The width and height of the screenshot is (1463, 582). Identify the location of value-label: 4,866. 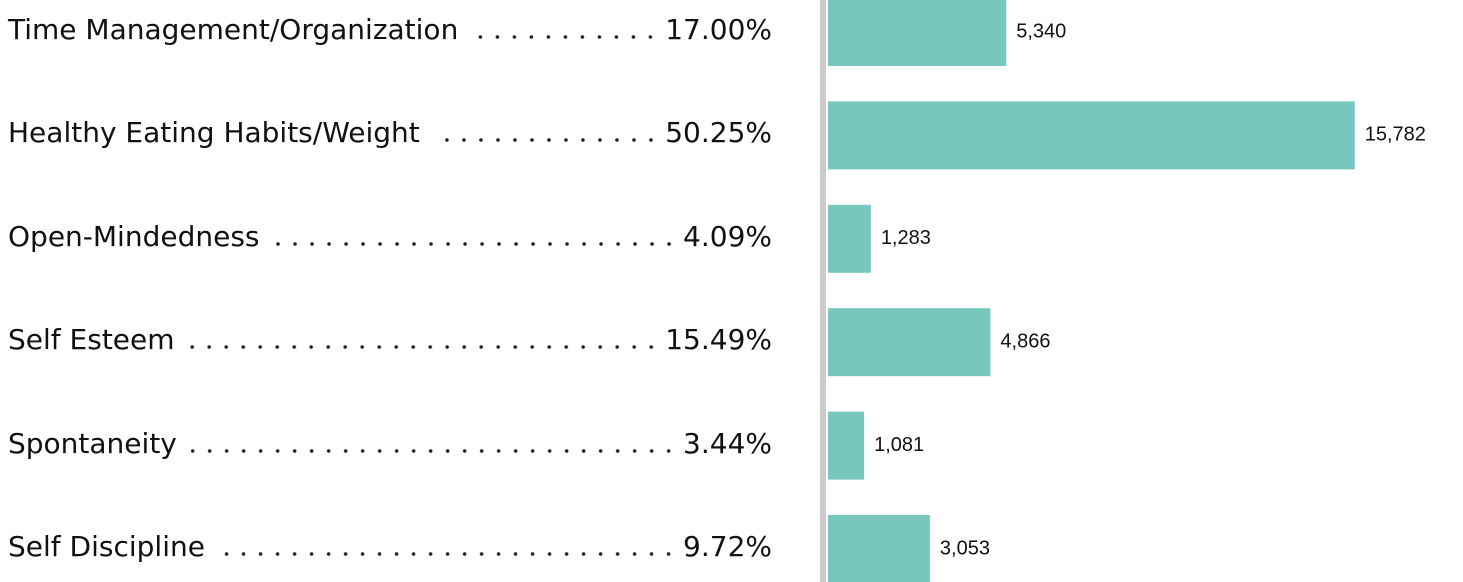
(1025, 341).